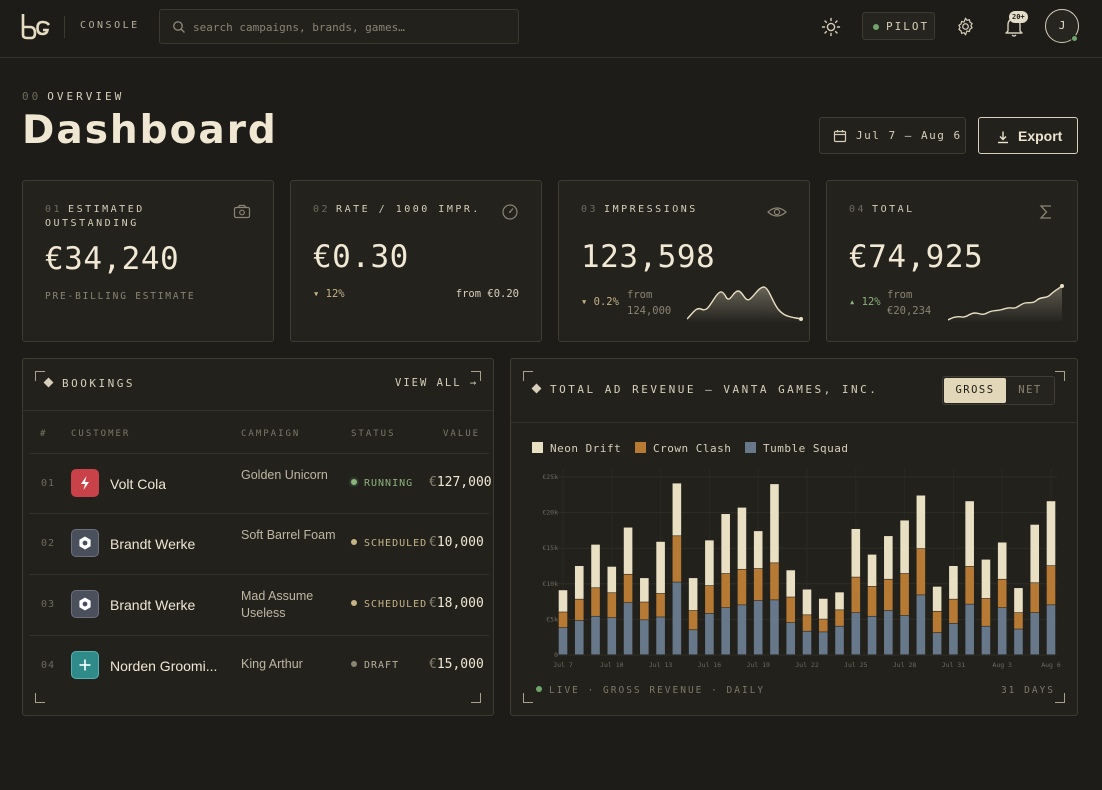 Image resolution: width=1102 pixels, height=790 pixels. Describe the element at coordinates (242, 211) in the screenshot. I see `wallet-icon` at that location.